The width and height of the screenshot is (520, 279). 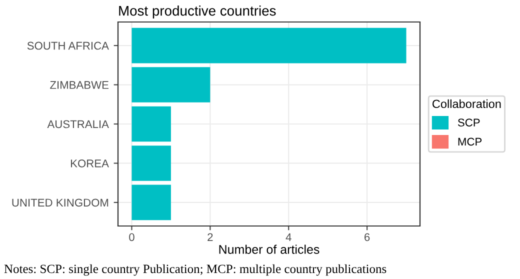 What do you see at coordinates (89, 164) in the screenshot?
I see `y-tick-label: KOREA` at bounding box center [89, 164].